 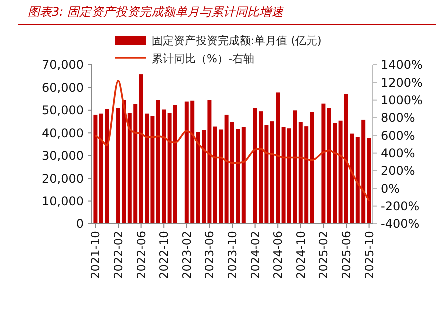 What do you see at coordinates (95, 255) in the screenshot?
I see `x-tick-label: 2021-10` at bounding box center [95, 255].